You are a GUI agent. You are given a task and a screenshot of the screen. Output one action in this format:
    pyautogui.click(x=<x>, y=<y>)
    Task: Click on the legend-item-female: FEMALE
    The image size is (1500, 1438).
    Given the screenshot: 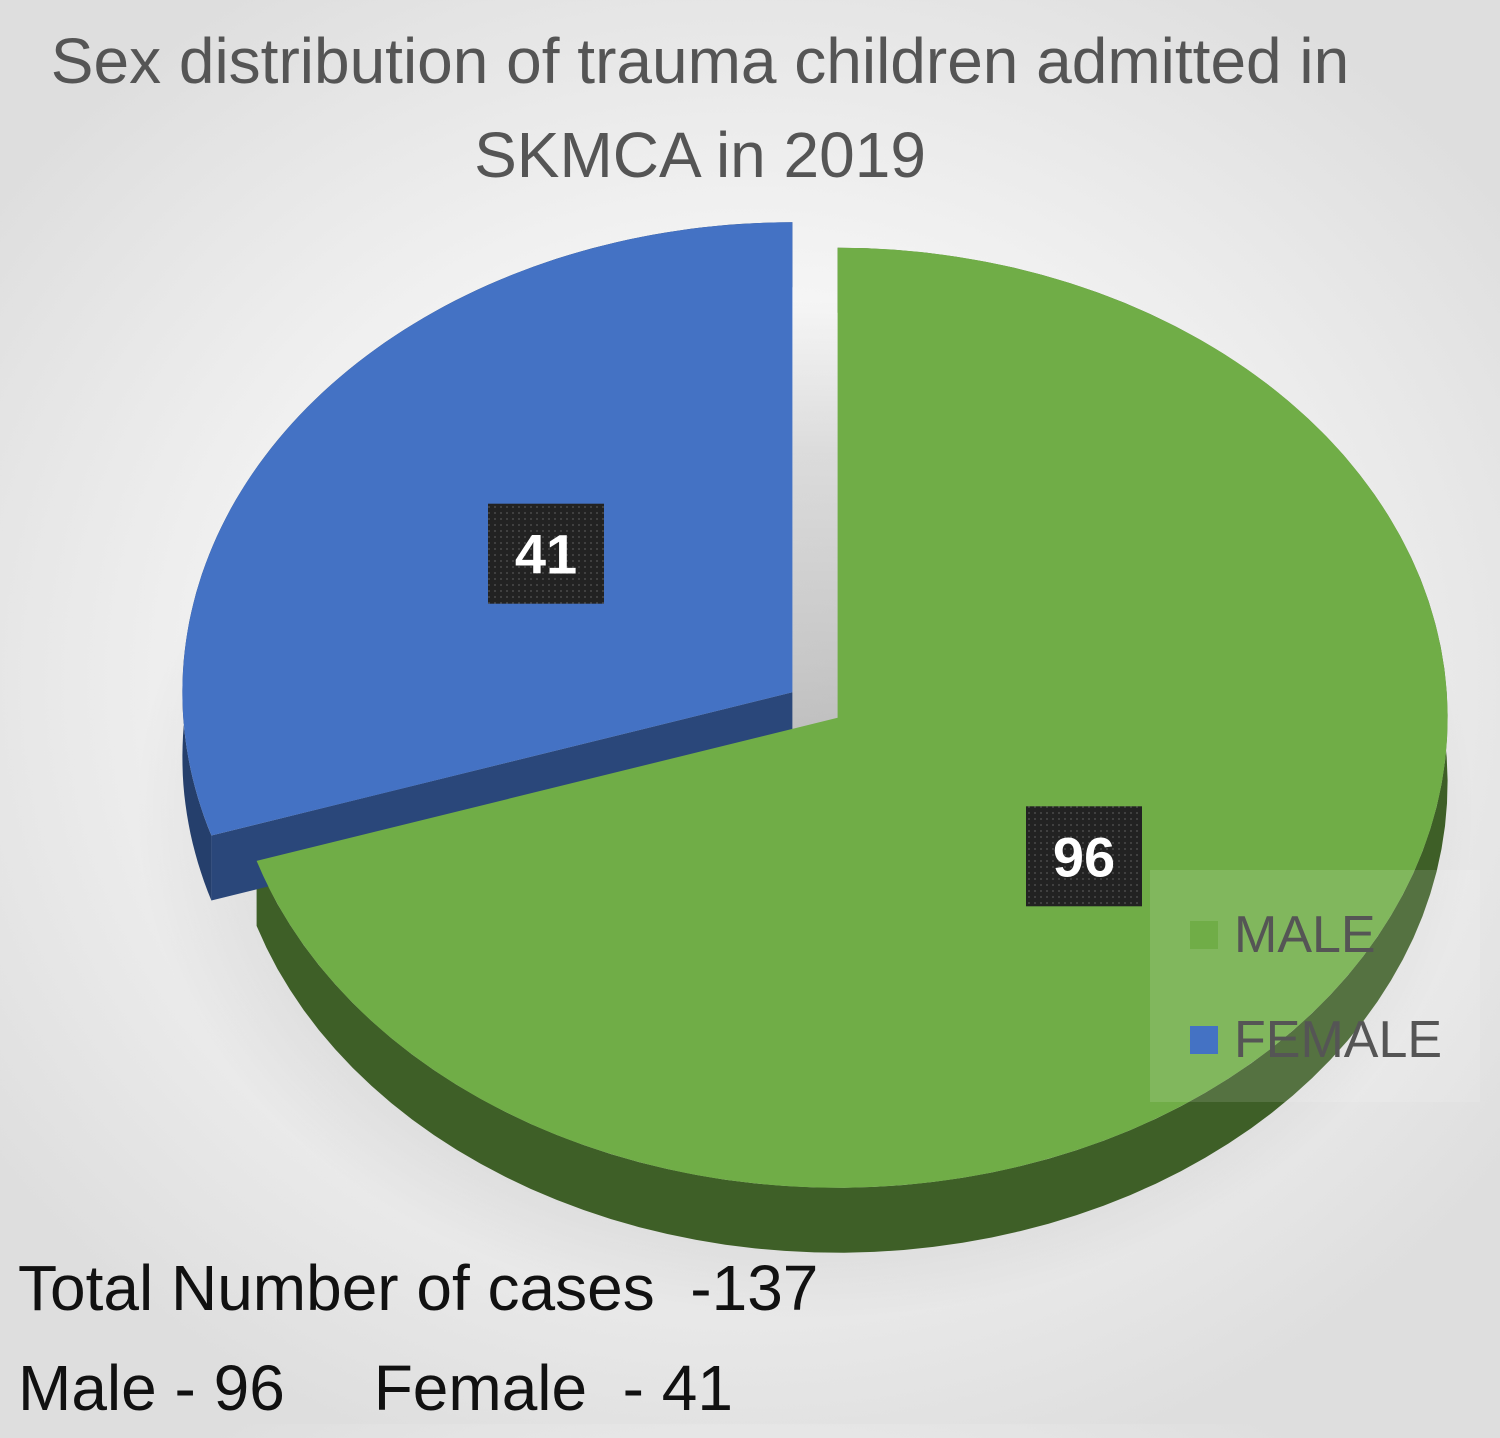 What is the action you would take?
    pyautogui.click(x=1316, y=1040)
    